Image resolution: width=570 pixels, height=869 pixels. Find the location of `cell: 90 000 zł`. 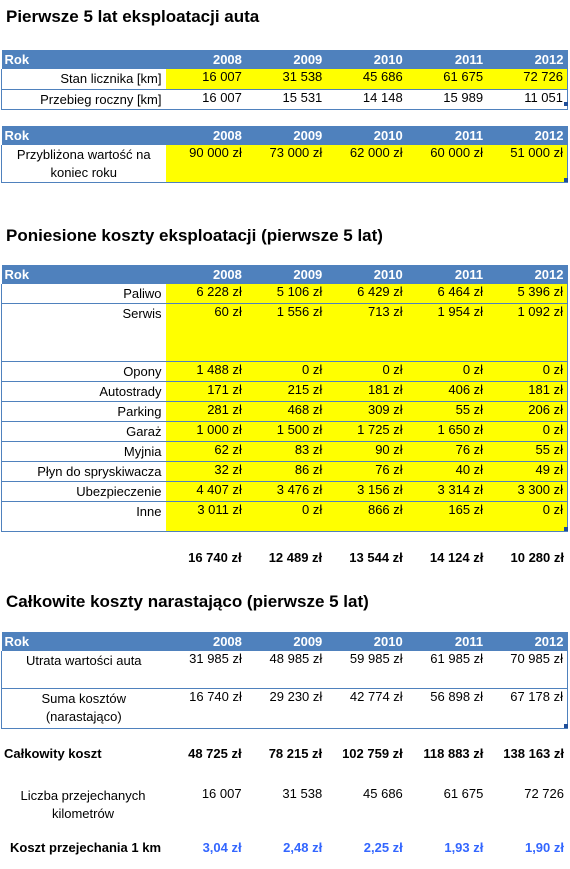

cell: 90 000 zł is located at coordinates (205, 164).